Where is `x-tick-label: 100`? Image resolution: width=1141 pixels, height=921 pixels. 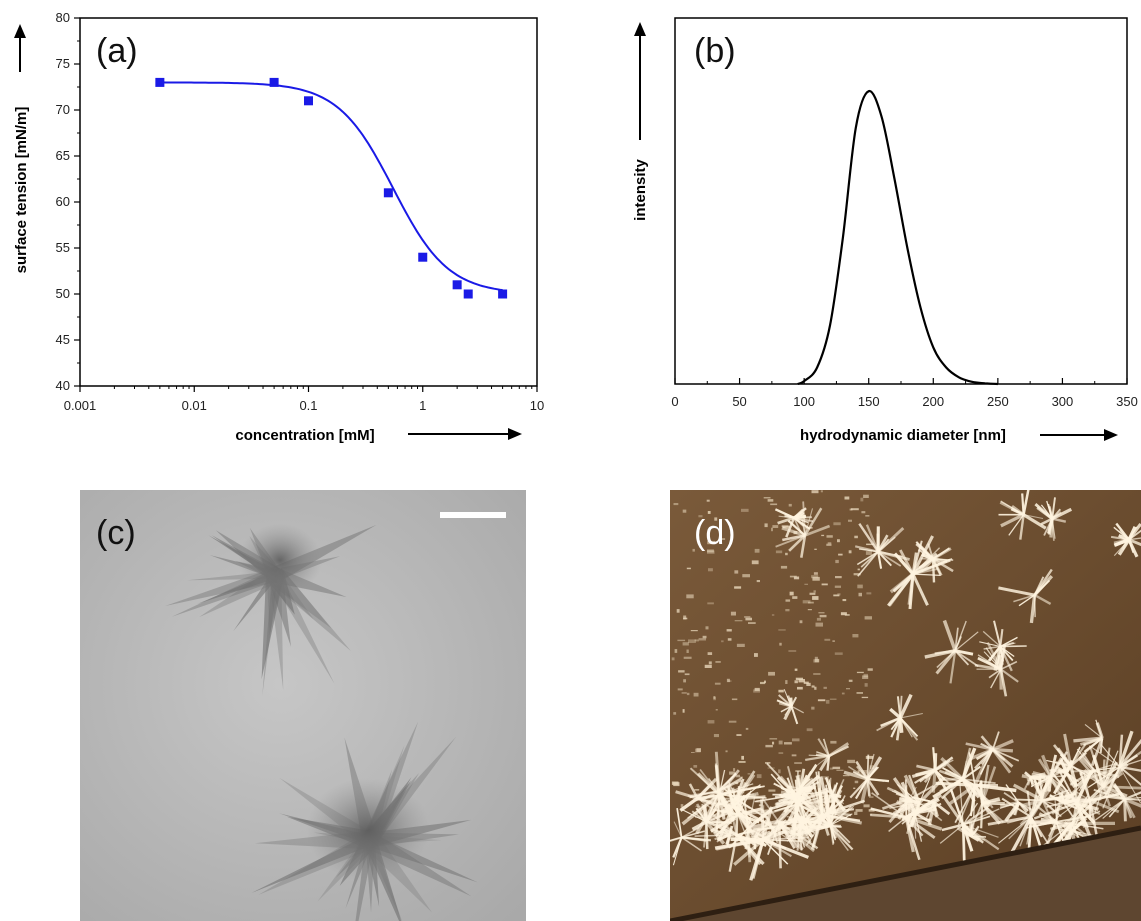 x-tick-label: 100 is located at coordinates (804, 401).